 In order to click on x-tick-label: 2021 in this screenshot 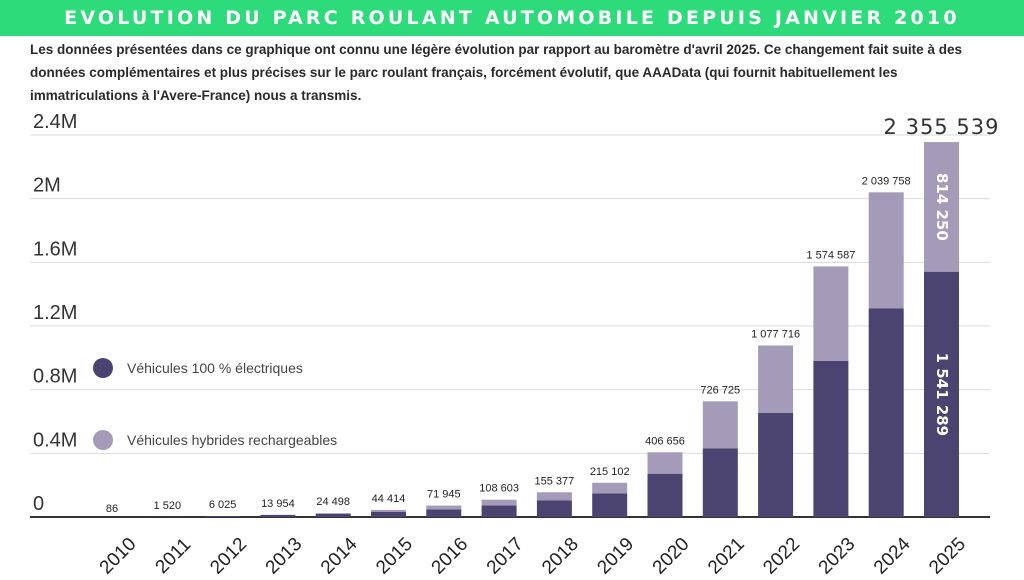, I will do `click(726, 556)`.